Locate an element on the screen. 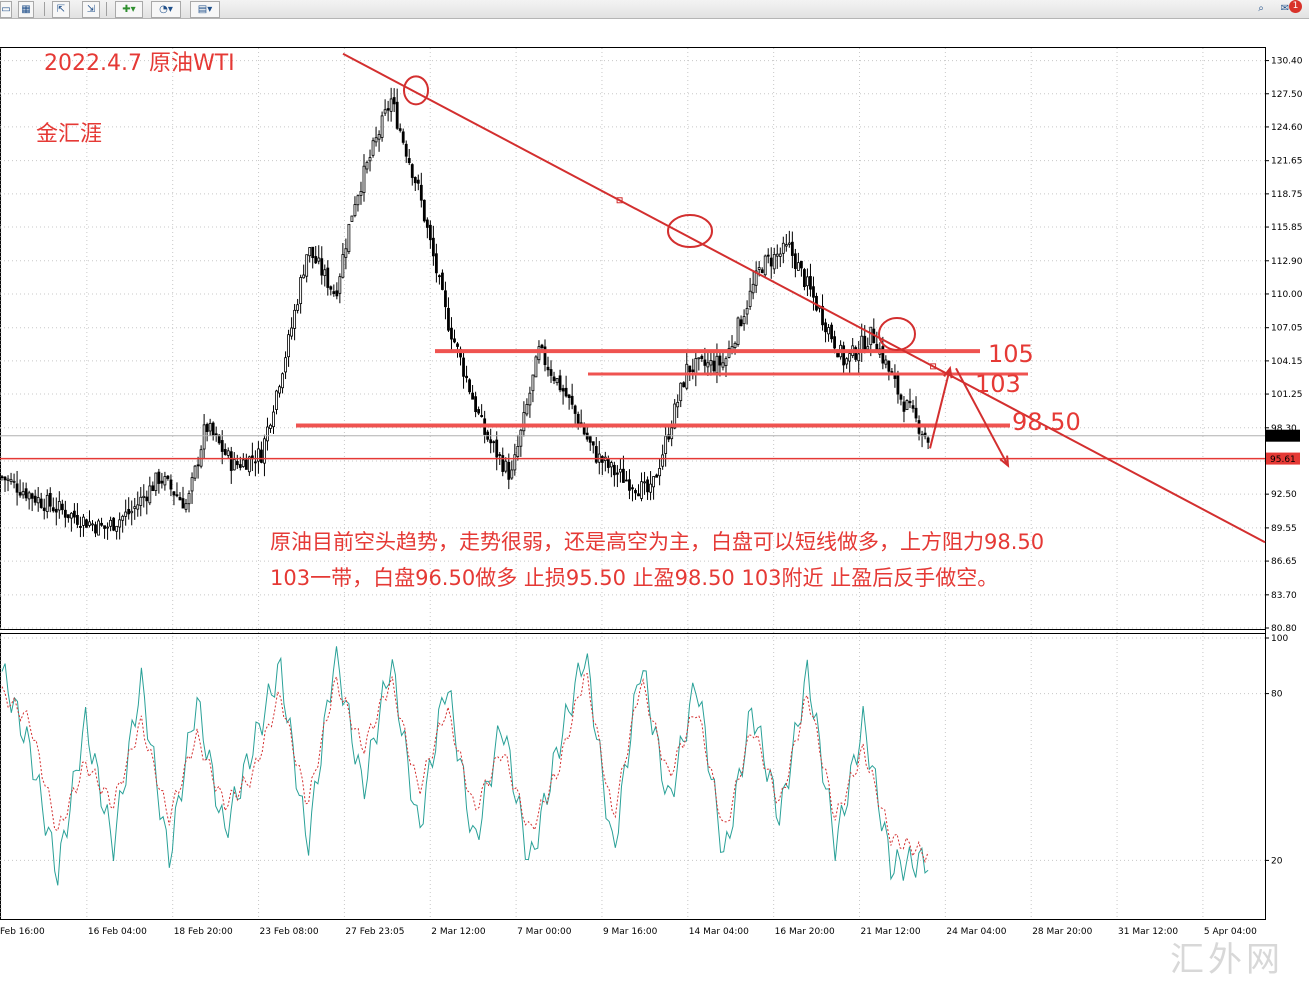 The image size is (1309, 981). price-tick-label: 118.75 is located at coordinates (1287, 195).